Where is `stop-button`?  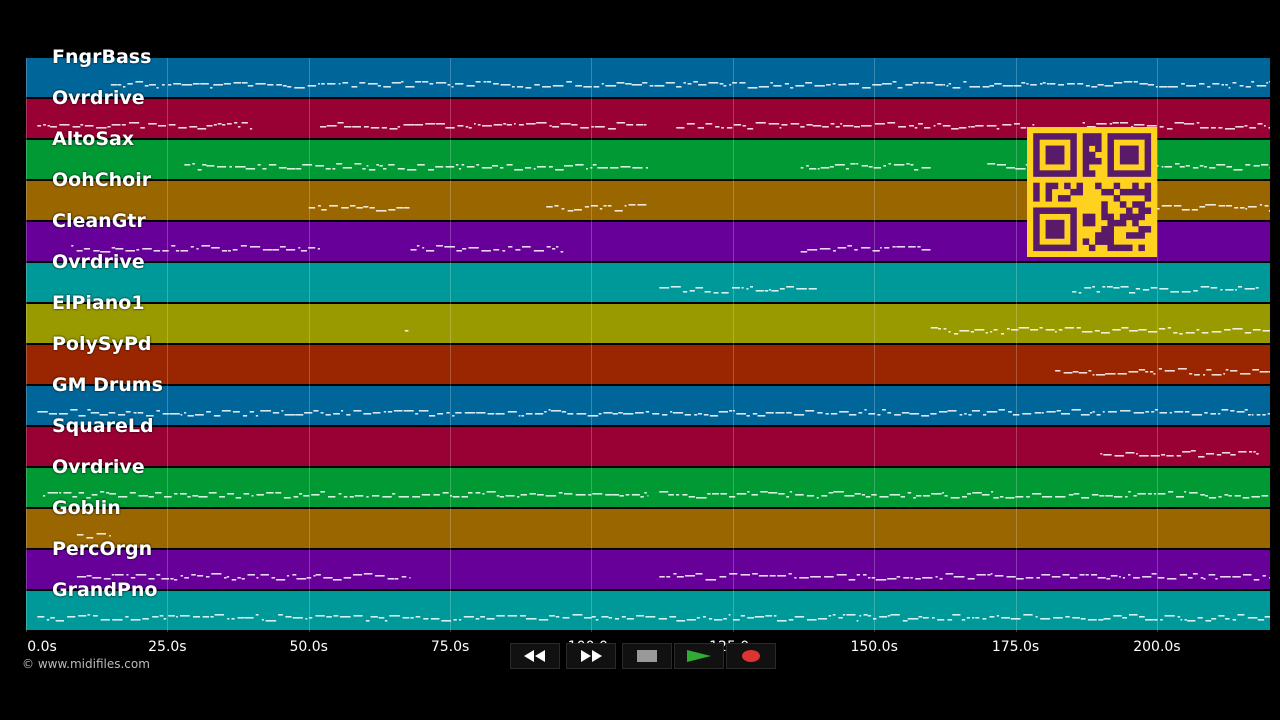
stop-button is located at coordinates (647, 656).